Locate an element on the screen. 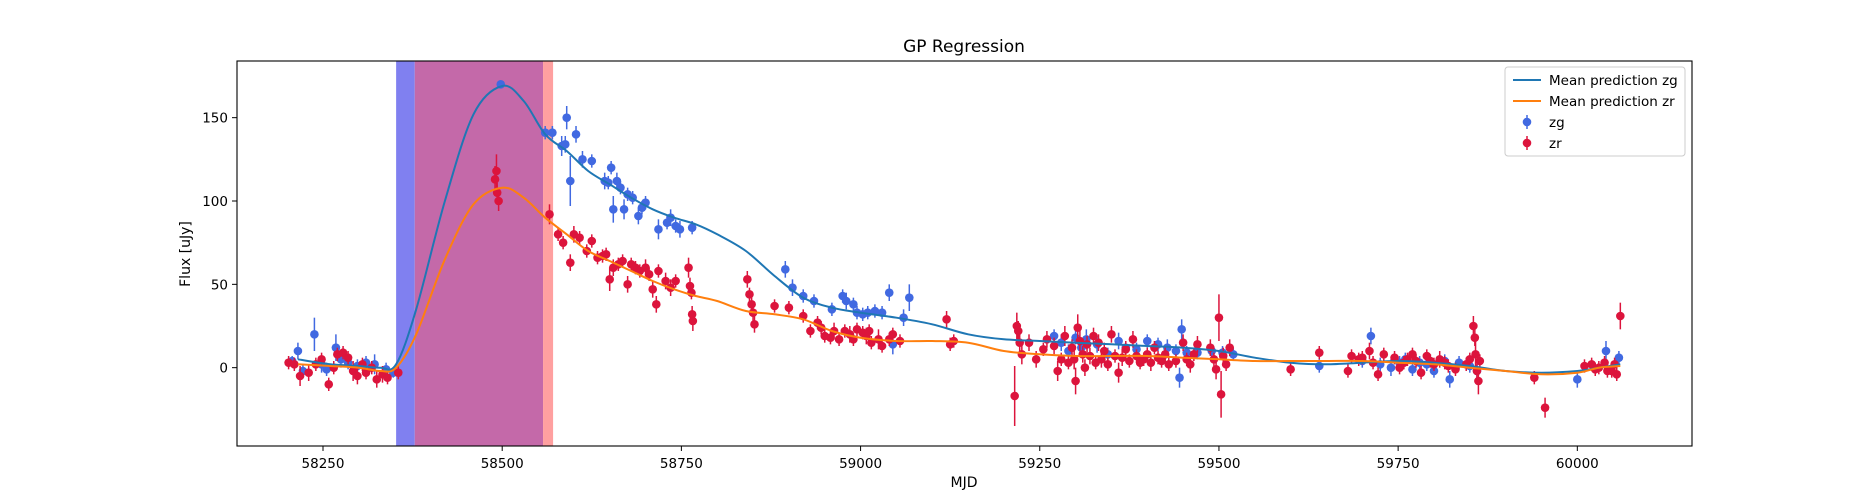 Image resolution: width=1875 pixels, height=500 pixels. x-tick-label-6: 59750 is located at coordinates (1398, 464).